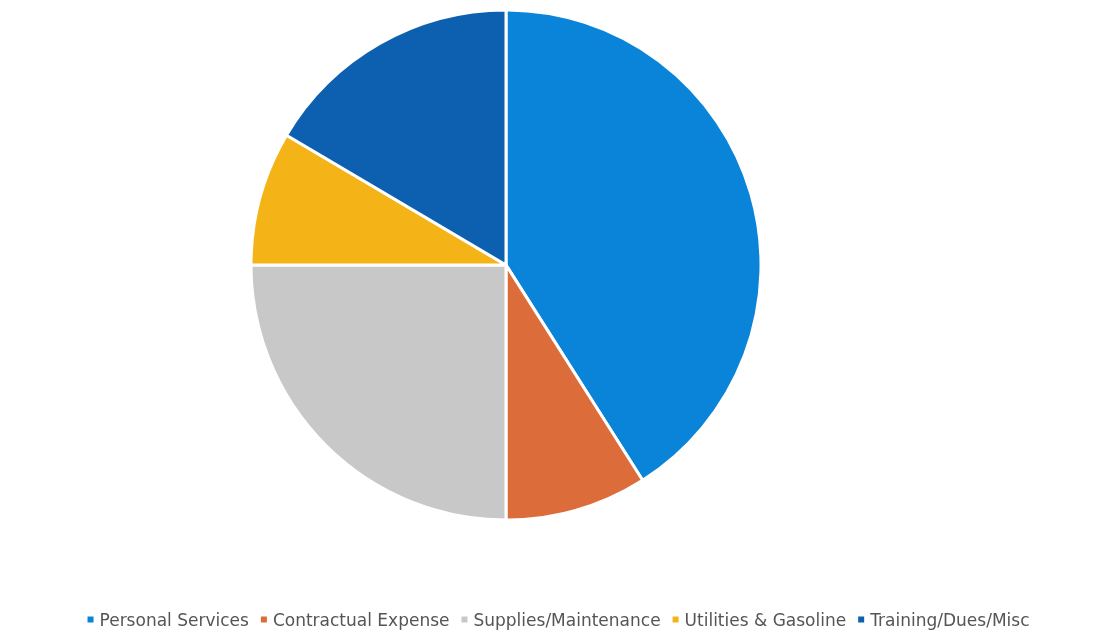 This screenshot has width=1115, height=635. Describe the element at coordinates (765, 619) in the screenshot. I see `legend-label: Utilities & Gasoline` at that location.